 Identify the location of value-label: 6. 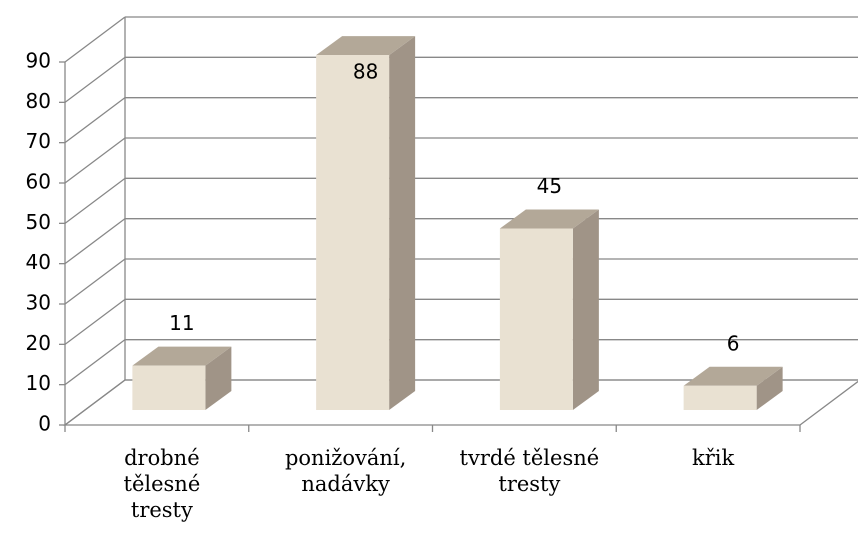
(733, 343).